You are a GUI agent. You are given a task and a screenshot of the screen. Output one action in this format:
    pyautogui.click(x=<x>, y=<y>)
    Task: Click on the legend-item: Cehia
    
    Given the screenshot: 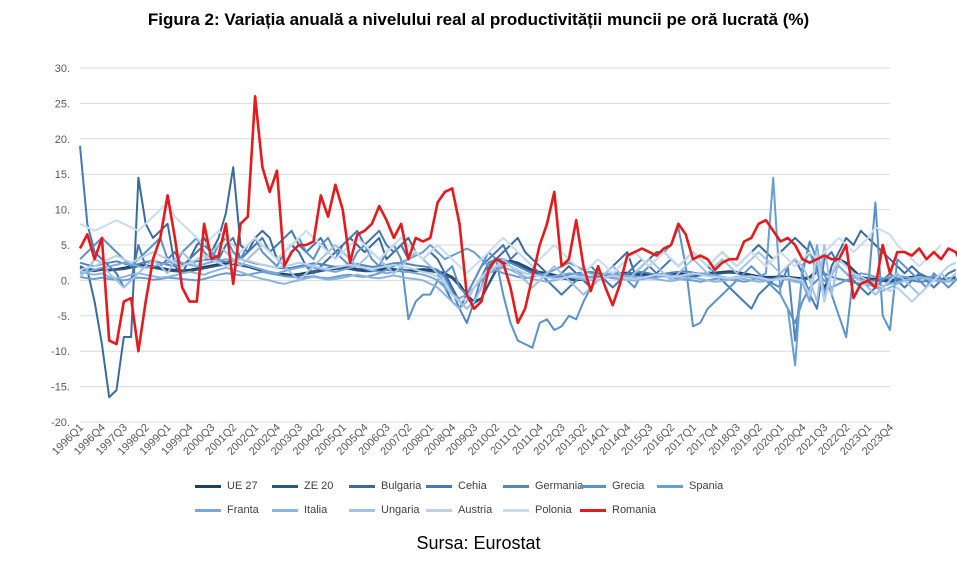 What is the action you would take?
    pyautogui.click(x=456, y=486)
    